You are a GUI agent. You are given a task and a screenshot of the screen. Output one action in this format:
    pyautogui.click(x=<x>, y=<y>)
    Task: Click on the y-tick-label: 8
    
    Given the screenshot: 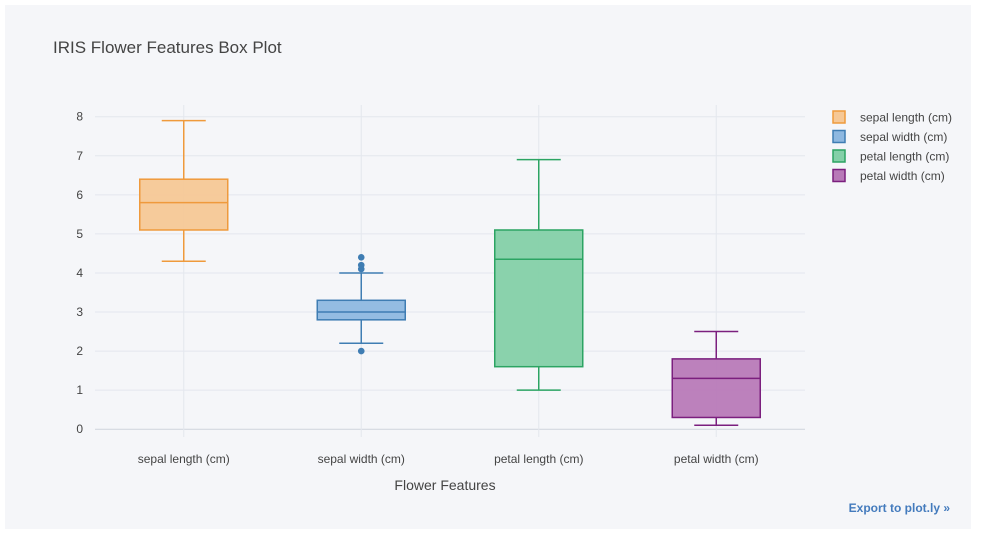 What is the action you would take?
    pyautogui.click(x=79, y=117)
    